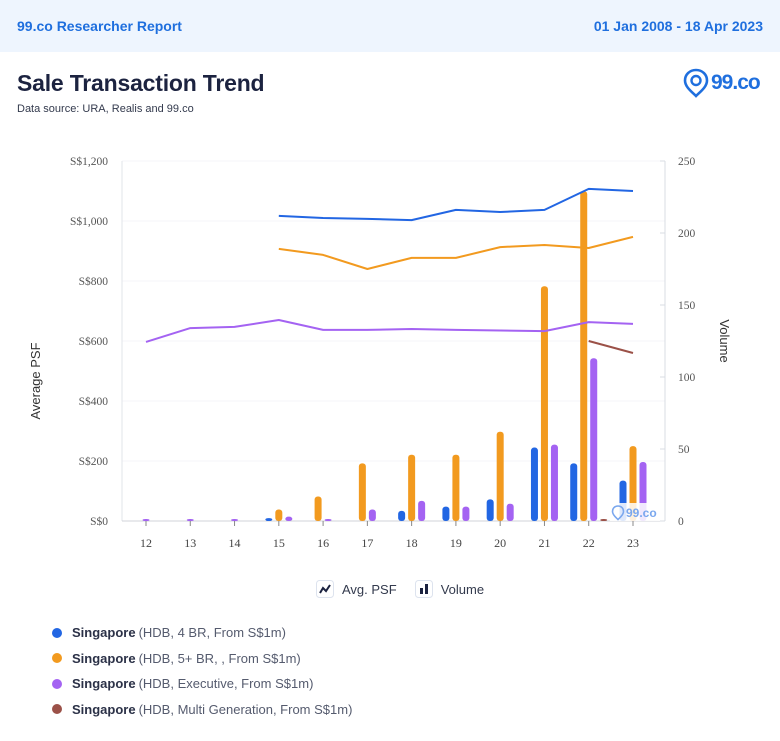 Image resolution: width=780 pixels, height=741 pixels. What do you see at coordinates (681, 522) in the screenshot?
I see `right-tick-label: 0` at bounding box center [681, 522].